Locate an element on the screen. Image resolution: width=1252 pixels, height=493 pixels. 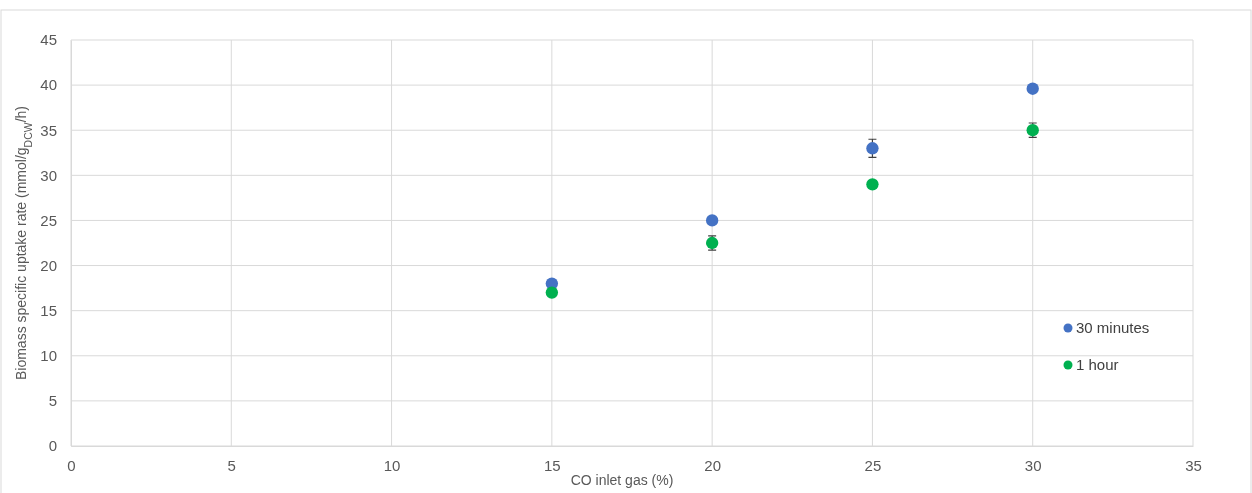
y-tick-label: 15 is located at coordinates (48, 310).